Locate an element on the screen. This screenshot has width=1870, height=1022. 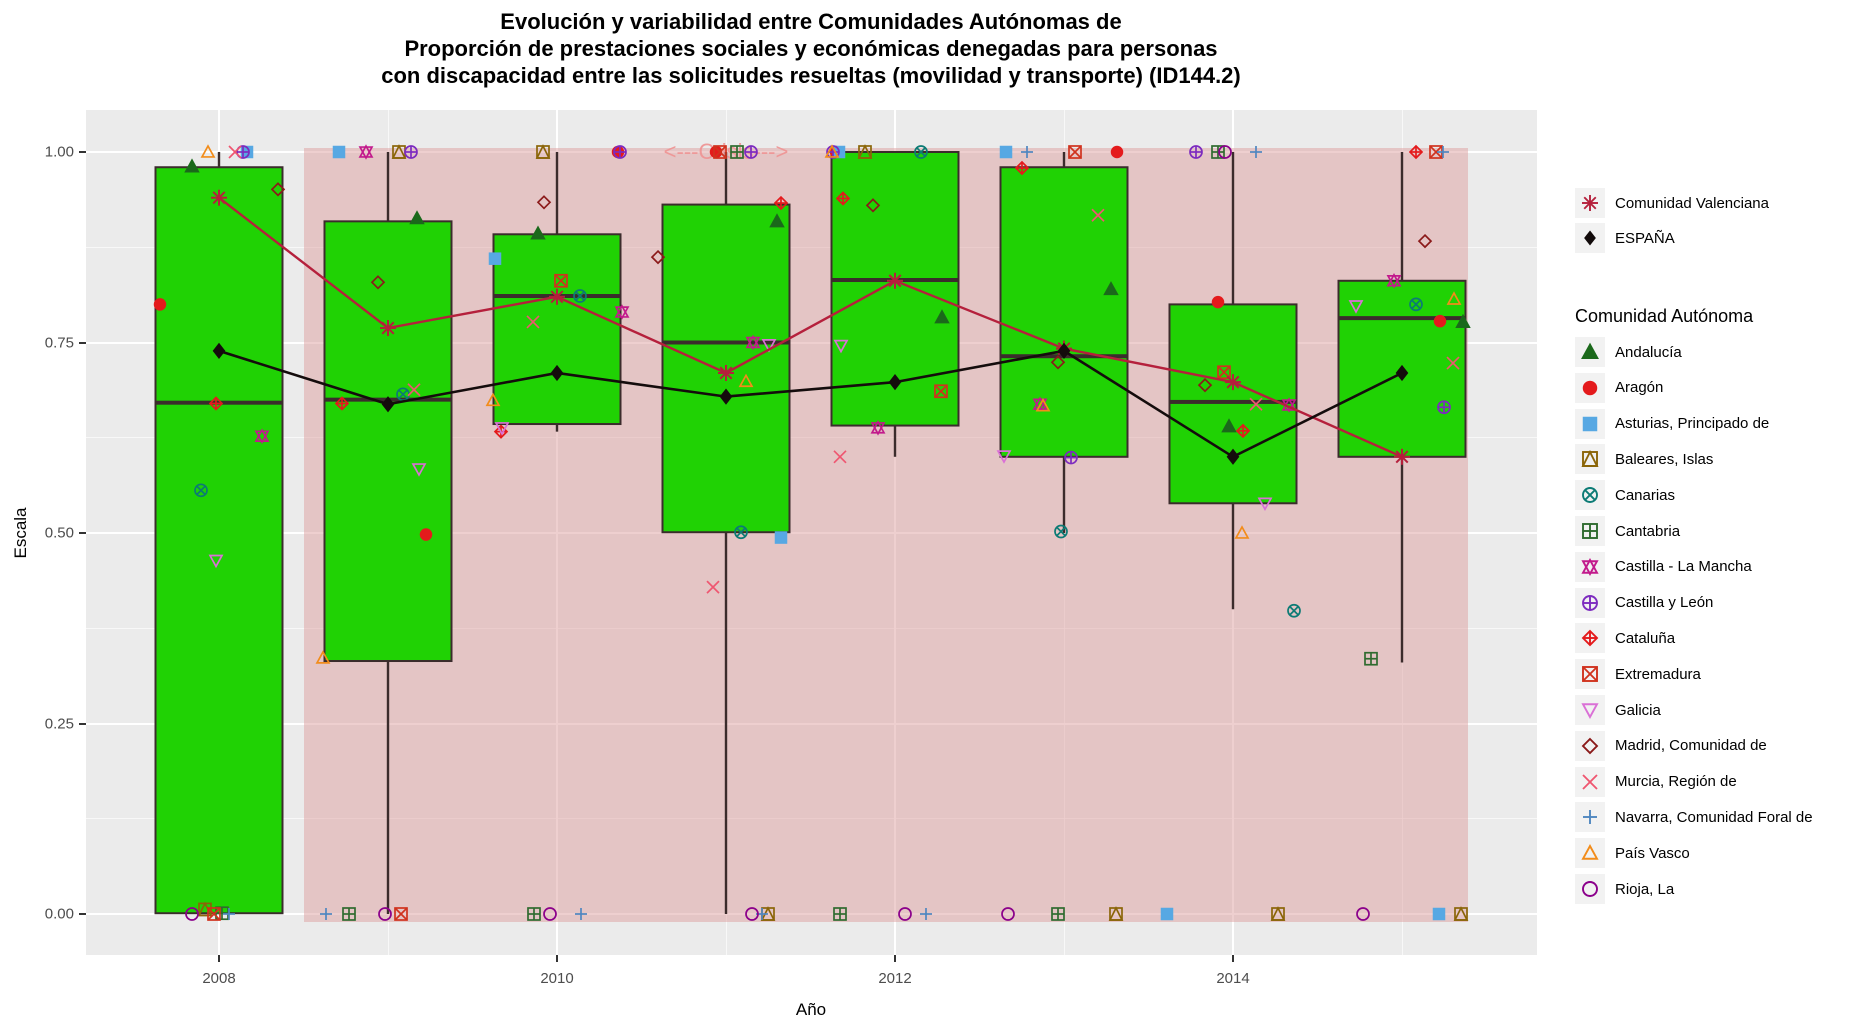
x-tick-label: 2008 is located at coordinates (219, 978).